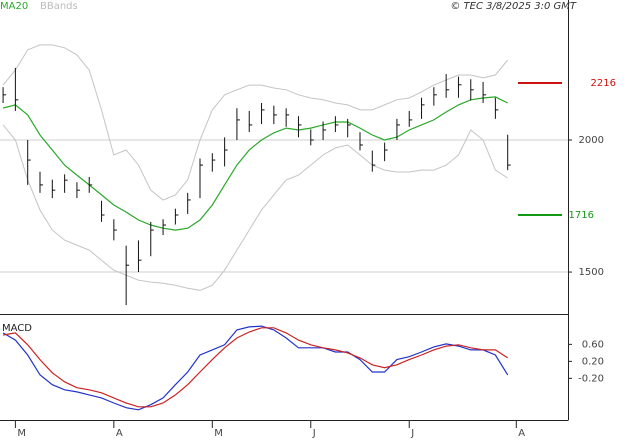 This screenshot has width=627, height=444. Describe the element at coordinates (593, 361) in the screenshot. I see `y-tick-label: 0.20` at that location.